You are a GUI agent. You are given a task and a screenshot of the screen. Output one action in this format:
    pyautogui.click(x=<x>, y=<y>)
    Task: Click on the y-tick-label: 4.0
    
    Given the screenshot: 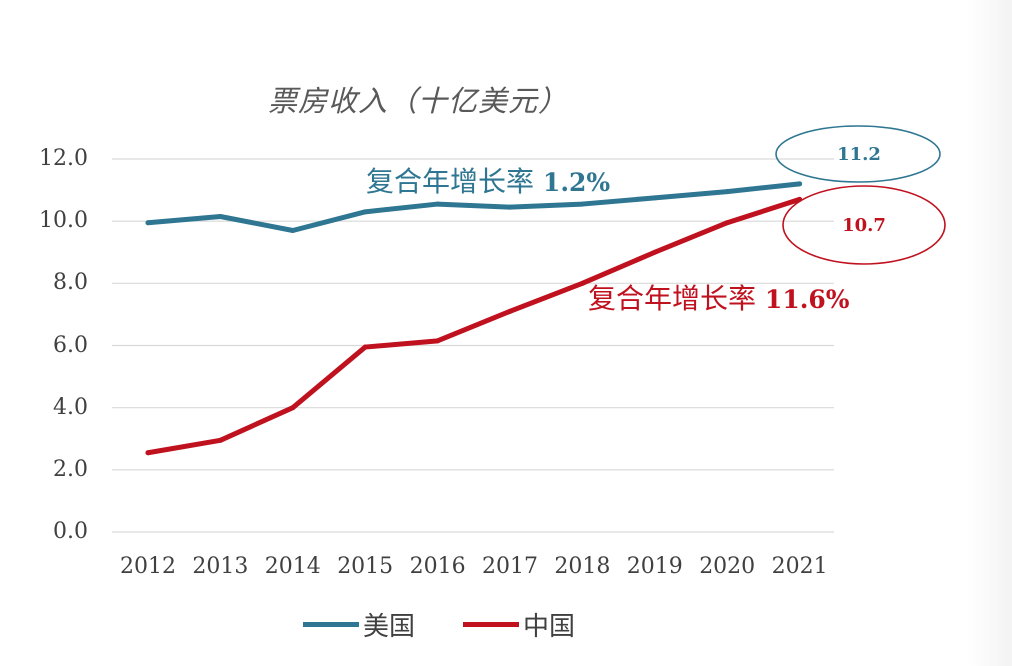 What is the action you would take?
    pyautogui.click(x=70, y=407)
    